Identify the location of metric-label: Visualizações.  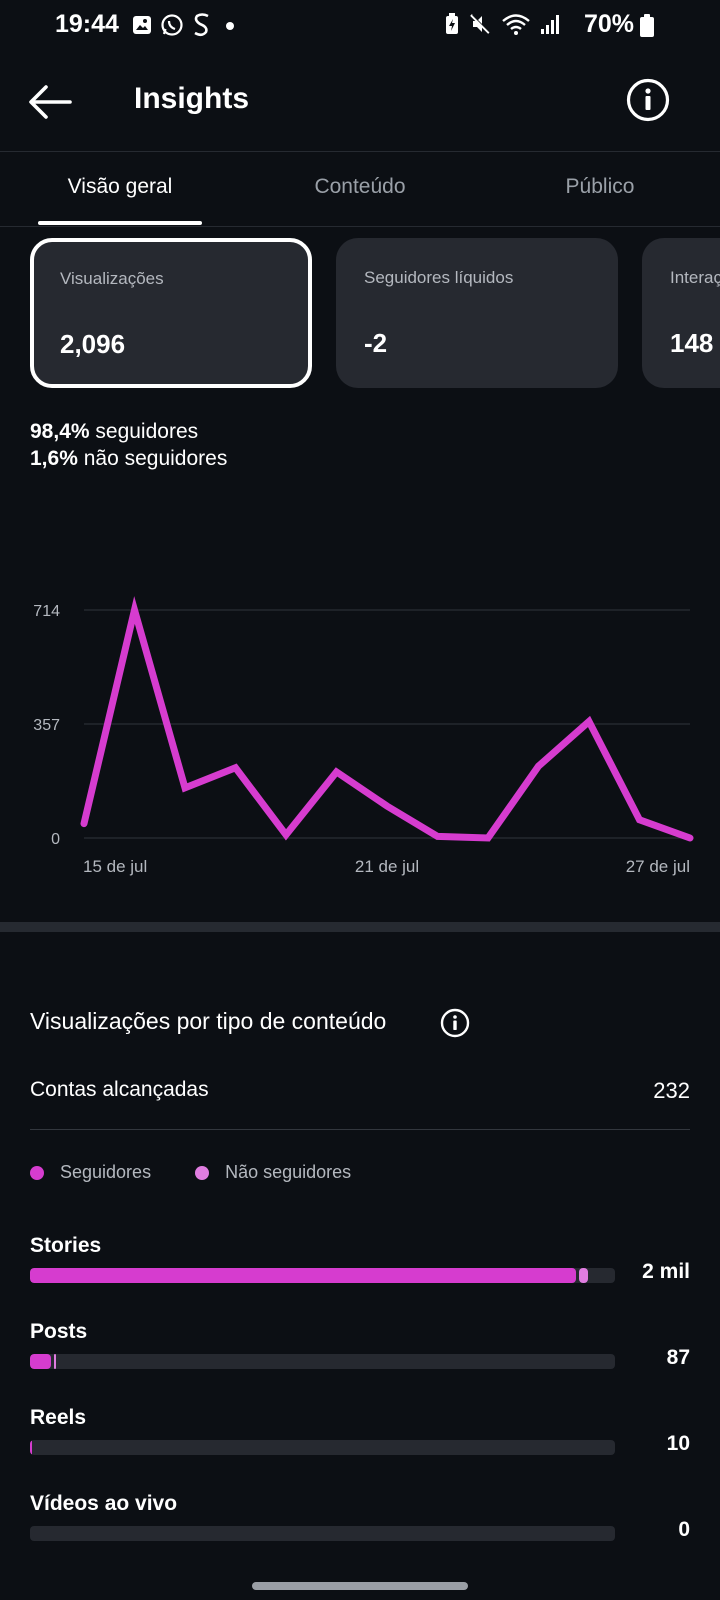
(112, 278).